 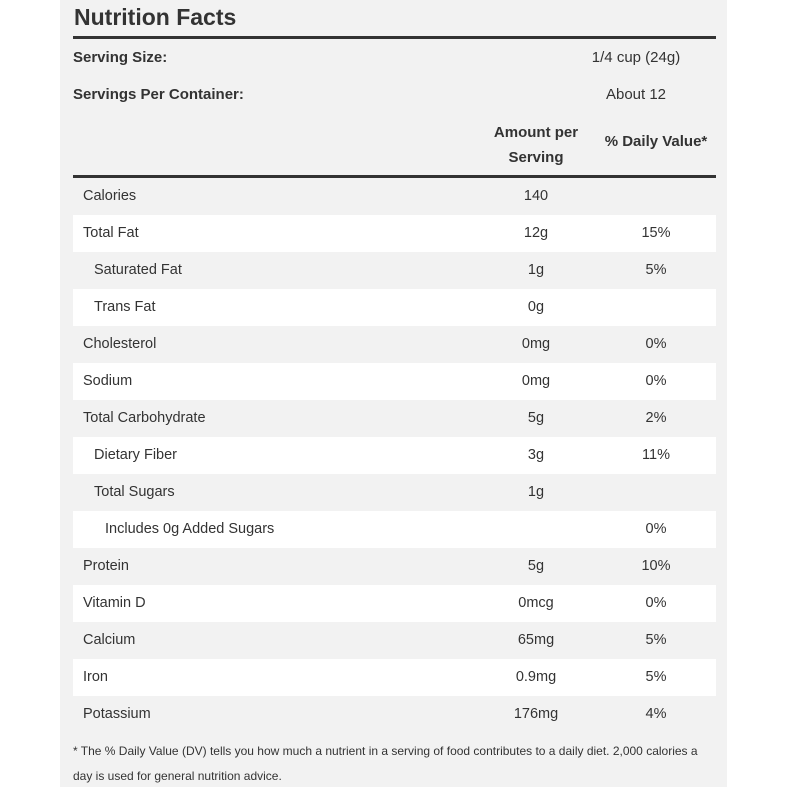 What do you see at coordinates (95, 677) in the screenshot?
I see `nutrient-name: Iron` at bounding box center [95, 677].